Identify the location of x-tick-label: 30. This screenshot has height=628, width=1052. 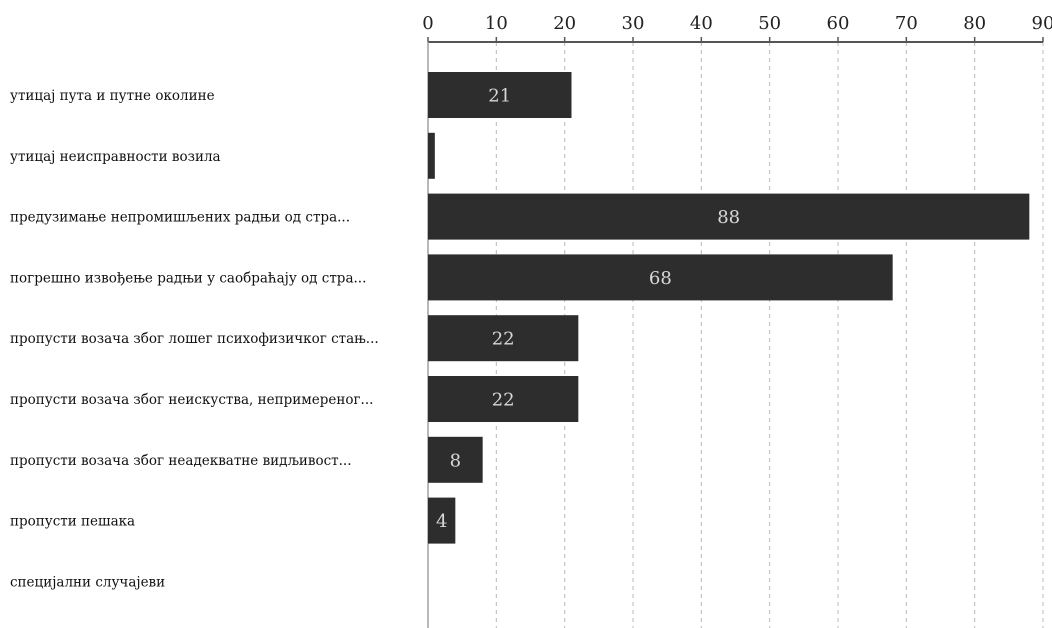
(633, 23).